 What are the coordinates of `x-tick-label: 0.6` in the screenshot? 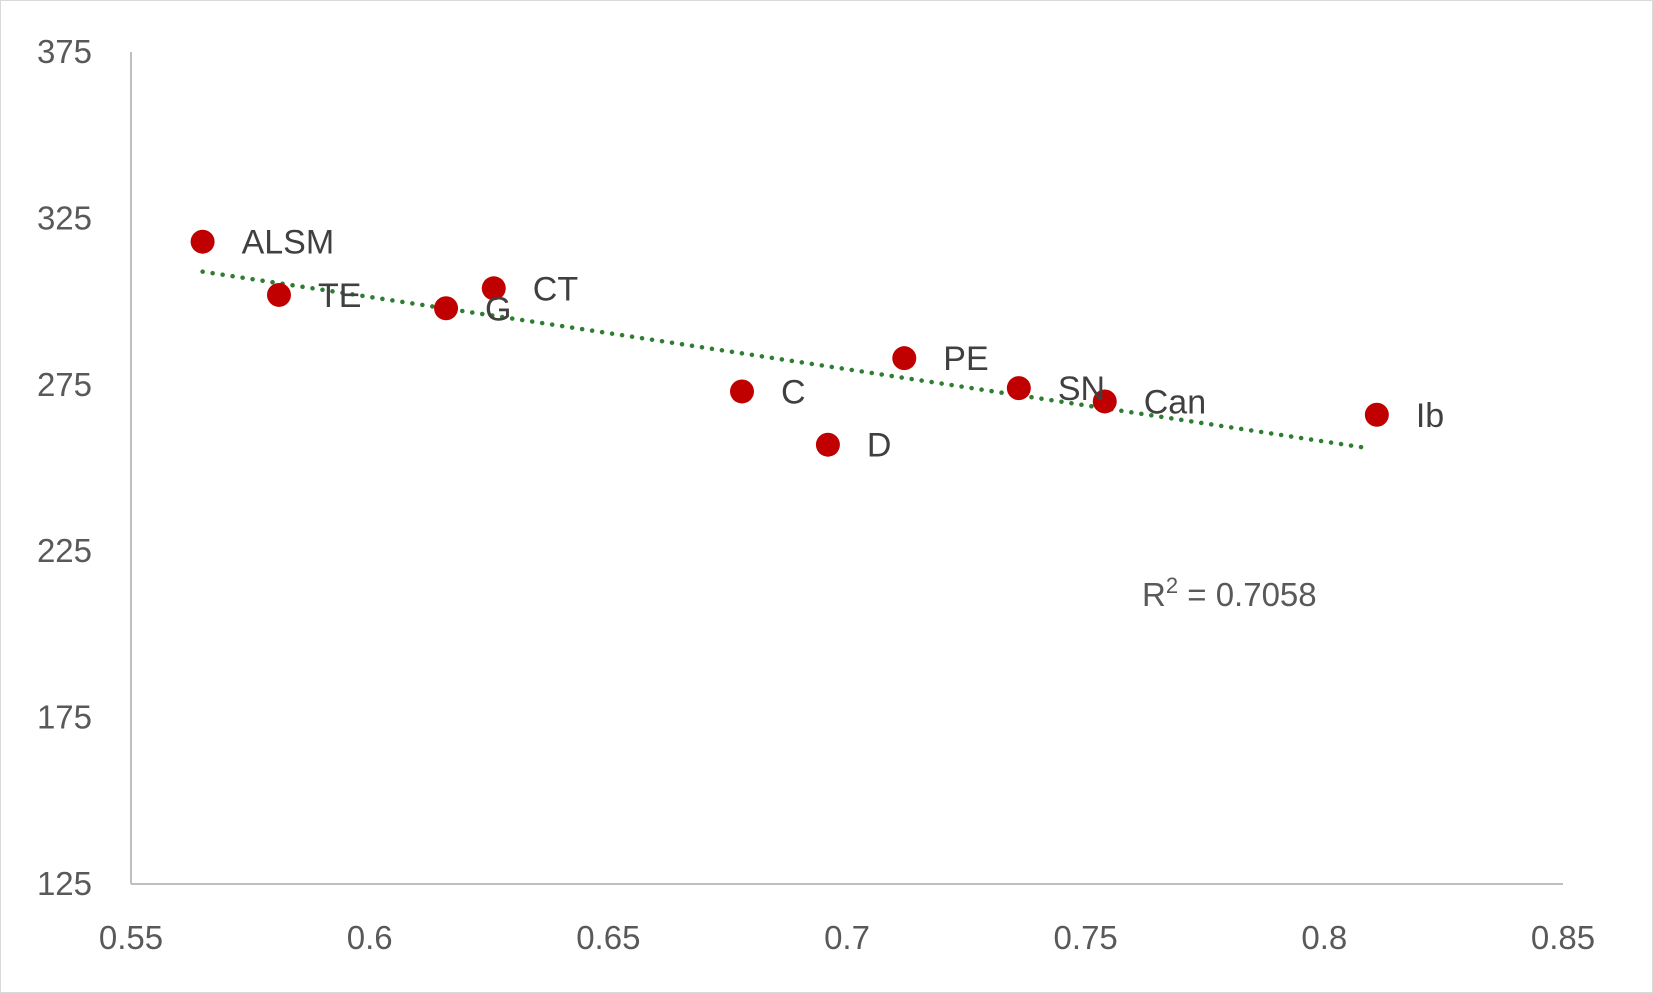 It's located at (370, 937).